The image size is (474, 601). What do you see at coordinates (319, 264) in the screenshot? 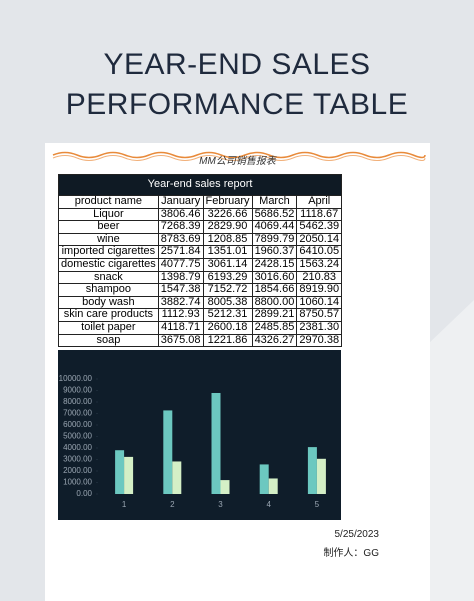
I see `table-cell: 1563.24` at bounding box center [319, 264].